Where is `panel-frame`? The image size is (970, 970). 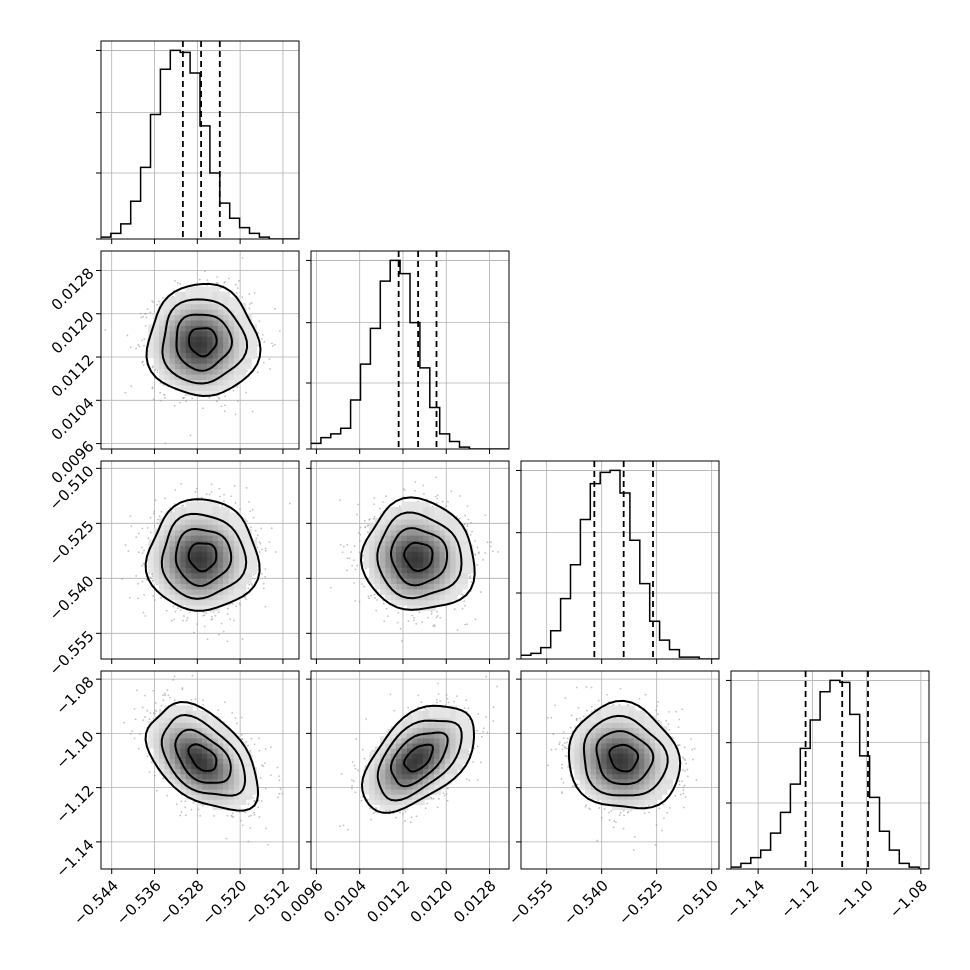
panel-frame is located at coordinates (200, 560).